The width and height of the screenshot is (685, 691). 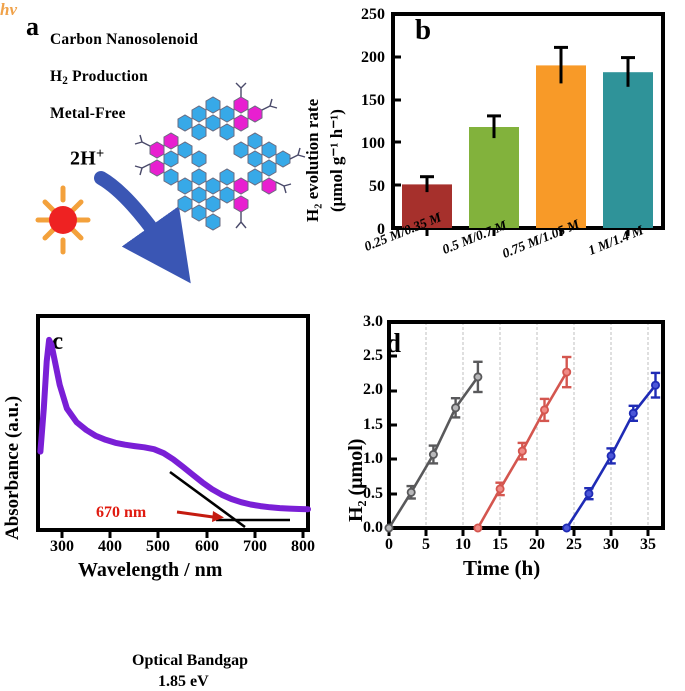 I want to click on panel-d-plot, so click(x=524, y=428).